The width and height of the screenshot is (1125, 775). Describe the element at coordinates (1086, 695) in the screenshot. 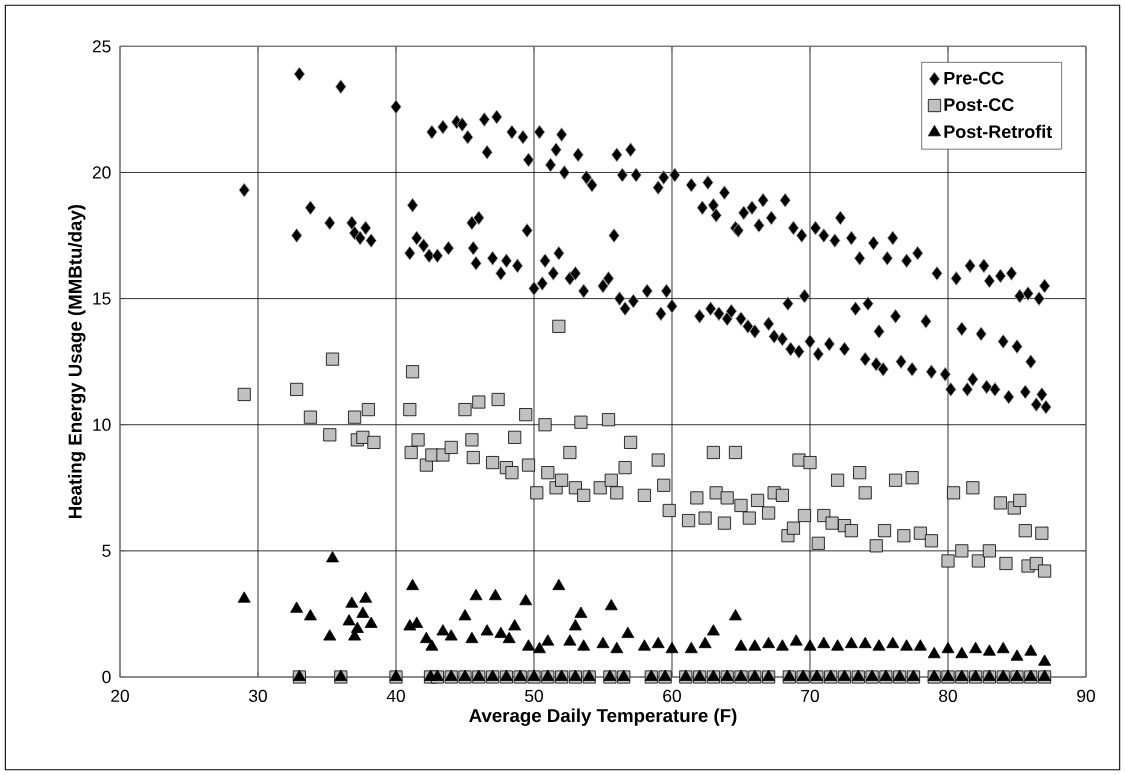

I see `x-tick-label: 90` at that location.